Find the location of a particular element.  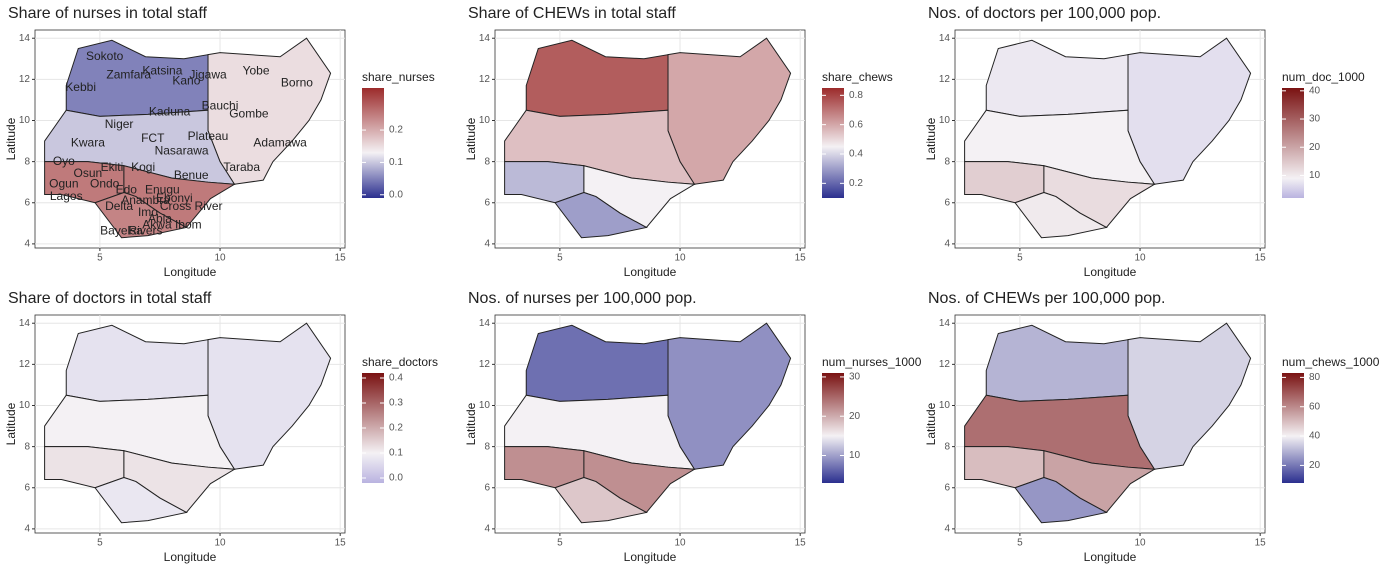

state-label: Lagos is located at coordinates (66, 196).